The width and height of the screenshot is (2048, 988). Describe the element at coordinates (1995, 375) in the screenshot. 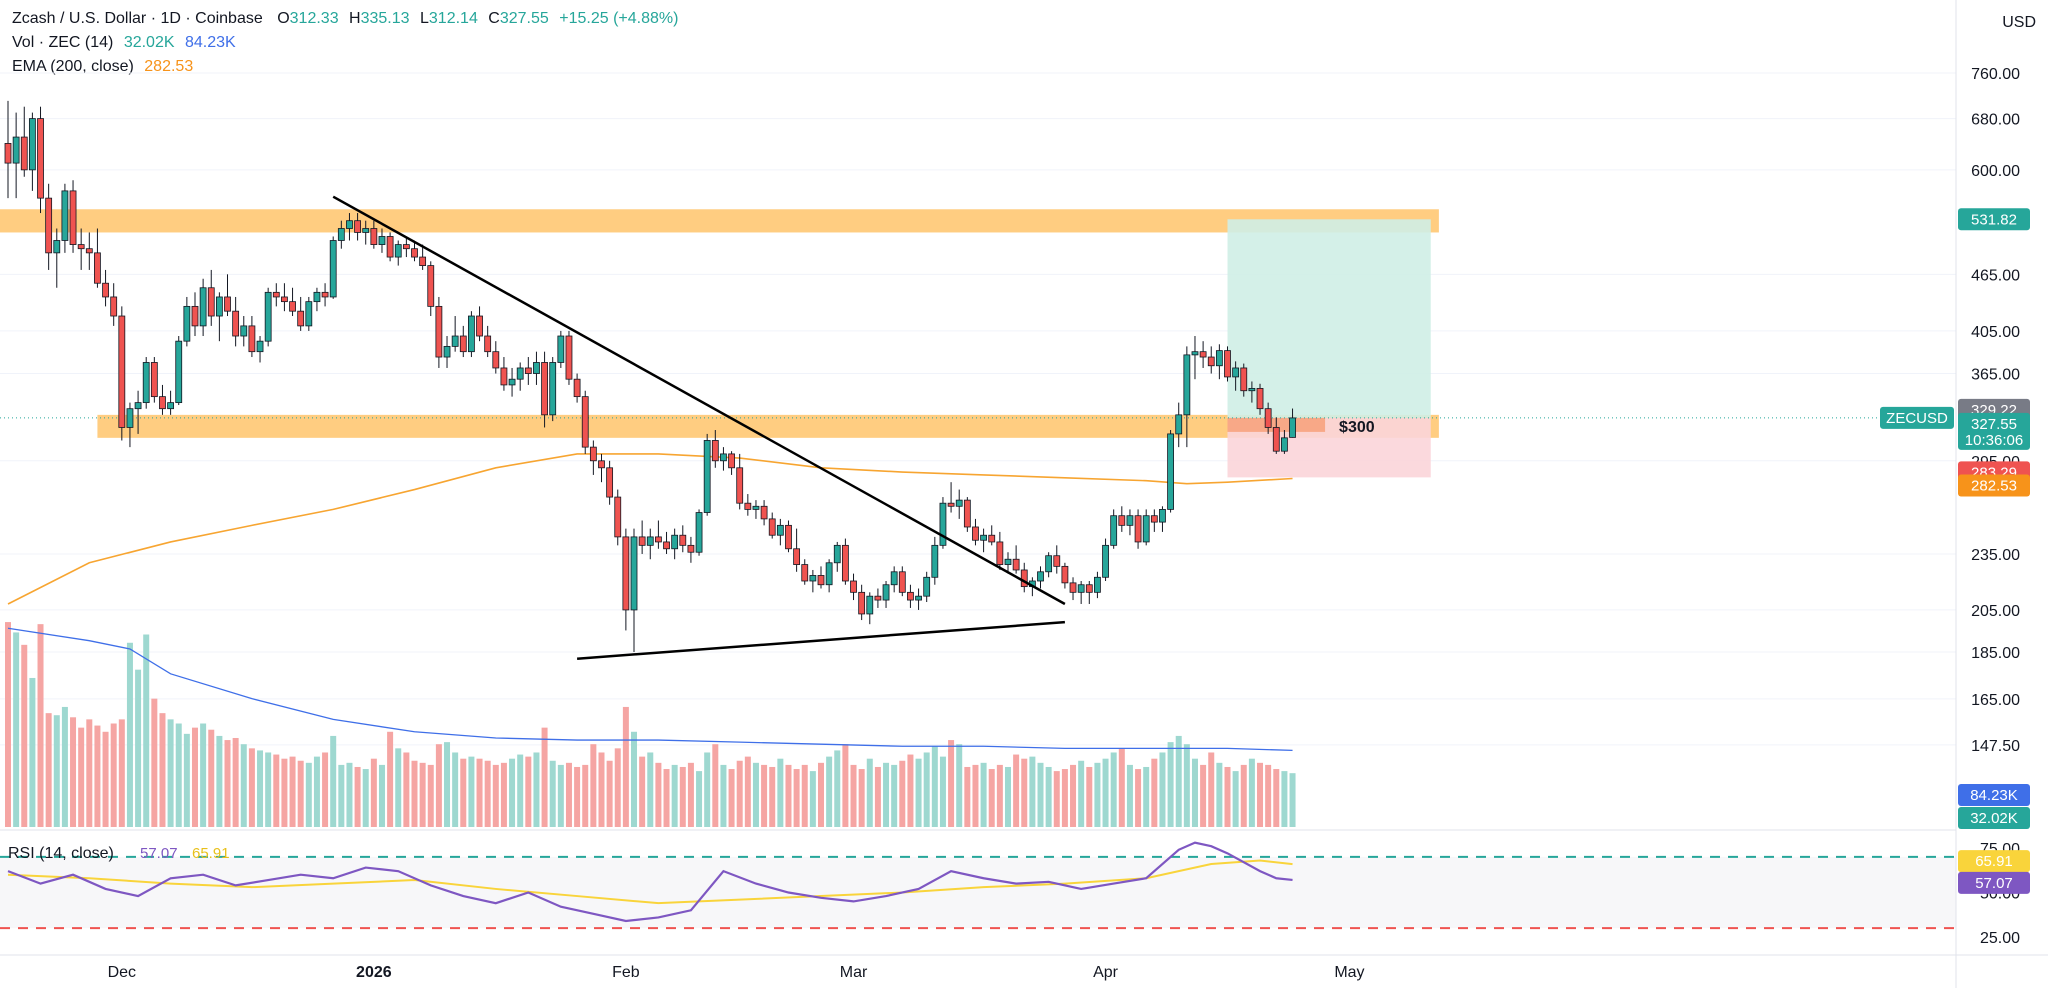

I see `price-tick-label: 365.00` at that location.